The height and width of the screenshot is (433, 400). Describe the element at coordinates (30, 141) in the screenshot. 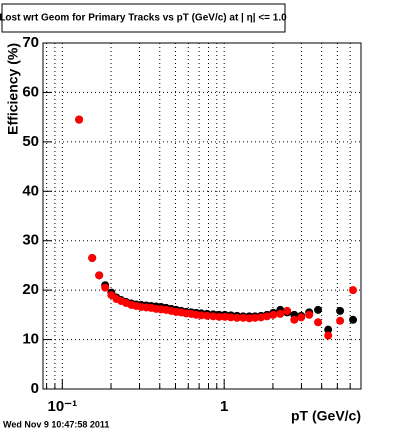

I see `y-tick-label: 50` at that location.